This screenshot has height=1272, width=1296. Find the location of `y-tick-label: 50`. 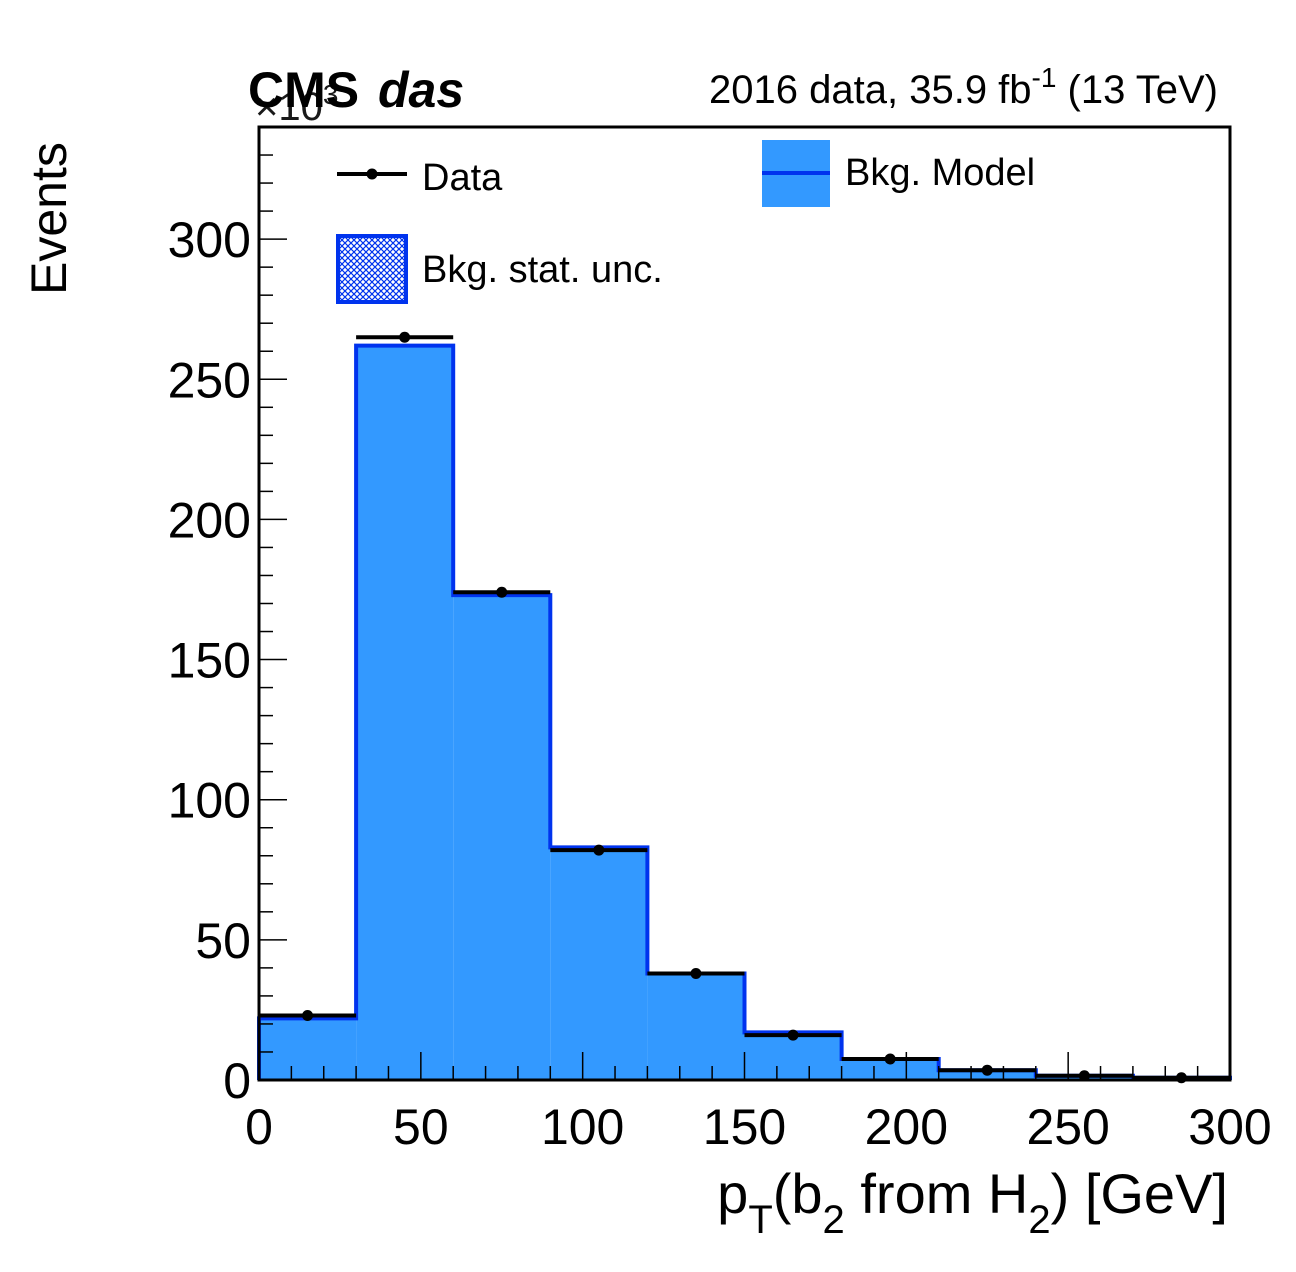

y-tick-label: 50 is located at coordinates (223, 941).